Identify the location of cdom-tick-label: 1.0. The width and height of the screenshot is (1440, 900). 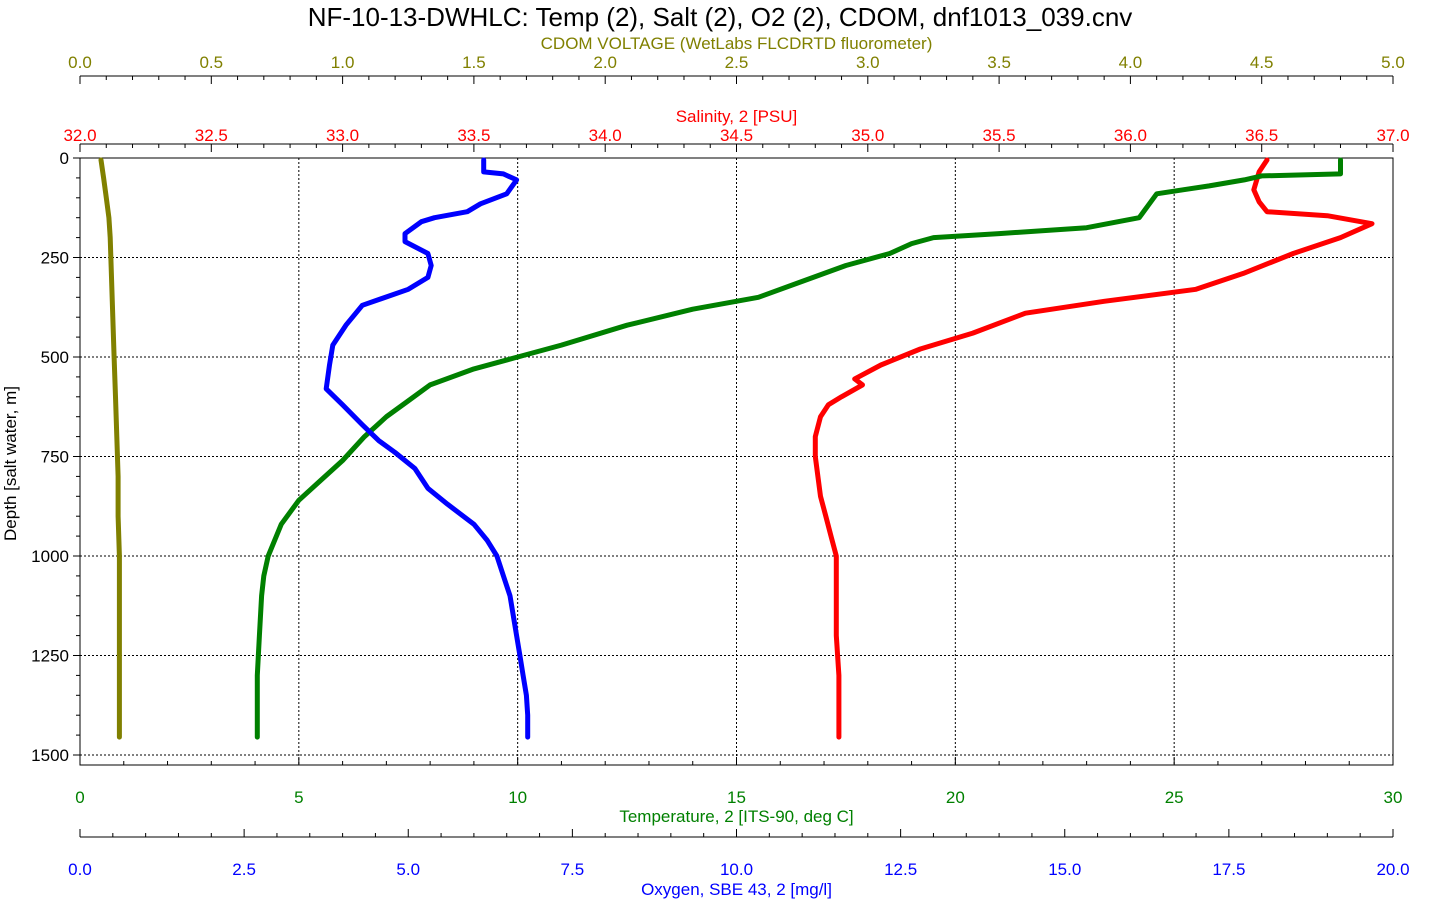
(343, 62).